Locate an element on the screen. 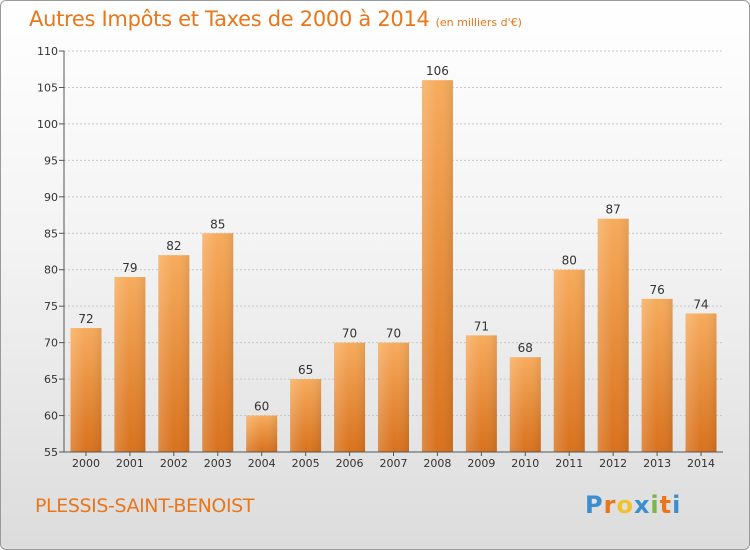  data-label: 85 is located at coordinates (217, 224).